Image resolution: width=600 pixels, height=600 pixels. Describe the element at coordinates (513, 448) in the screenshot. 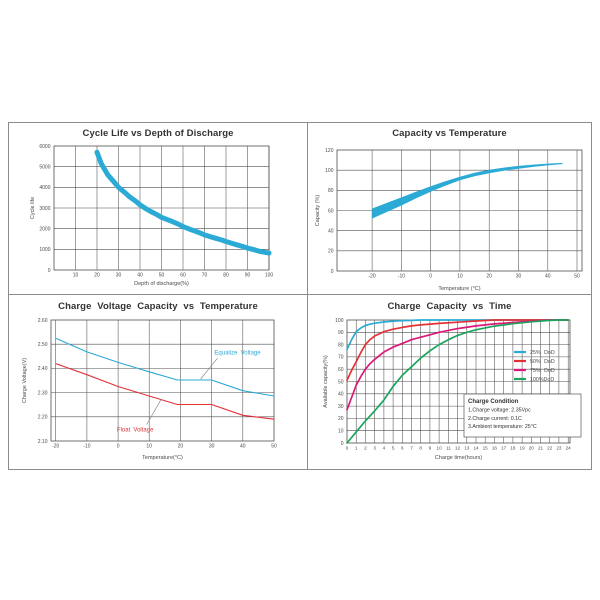

I see `x-tick-label: 18` at that location.